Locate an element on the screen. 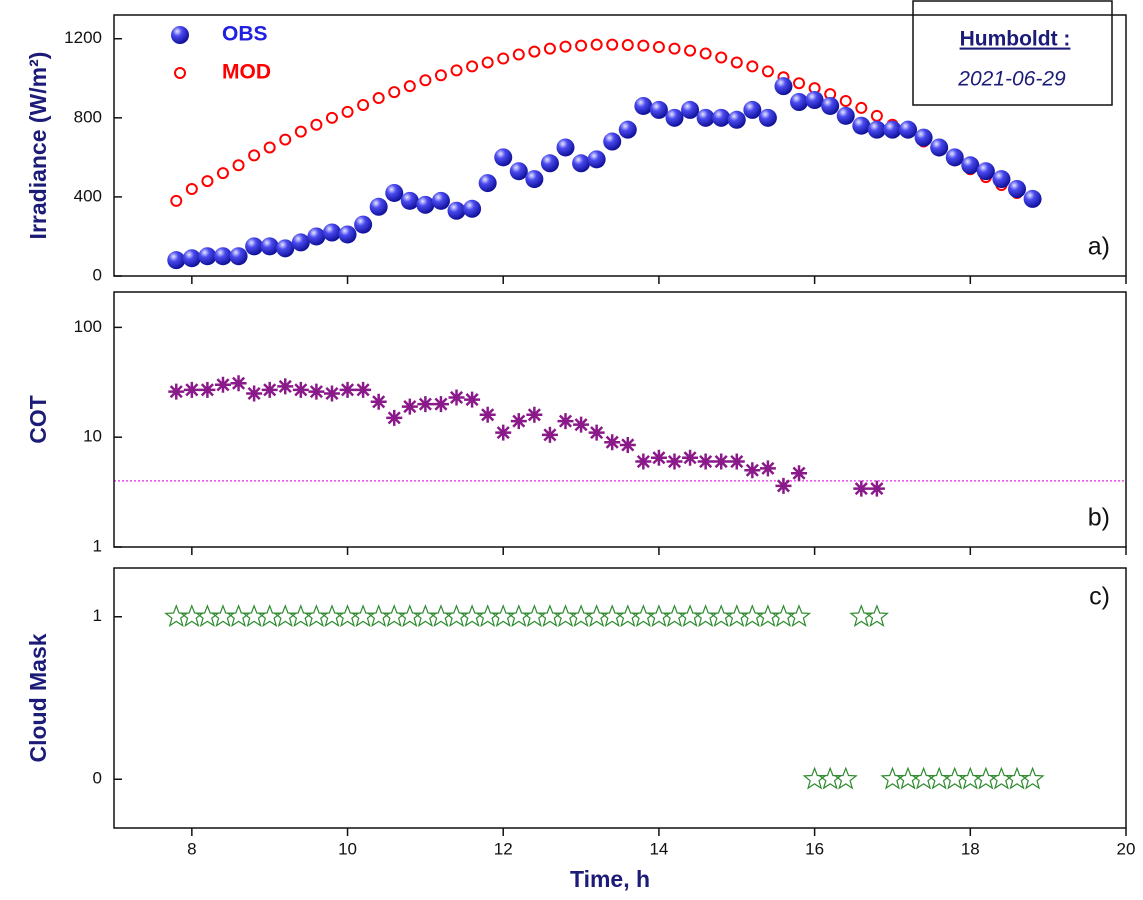  x-axis-title: Time, h is located at coordinates (610, 879).